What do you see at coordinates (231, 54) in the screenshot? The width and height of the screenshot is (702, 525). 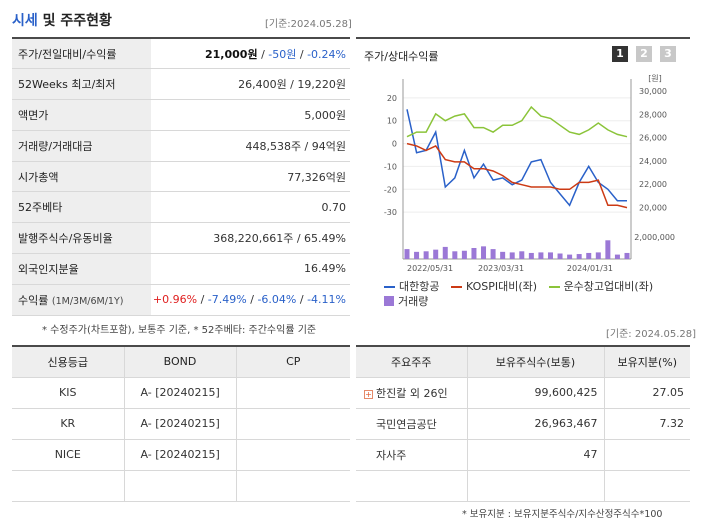 I see `price-value: 21,000원` at bounding box center [231, 54].